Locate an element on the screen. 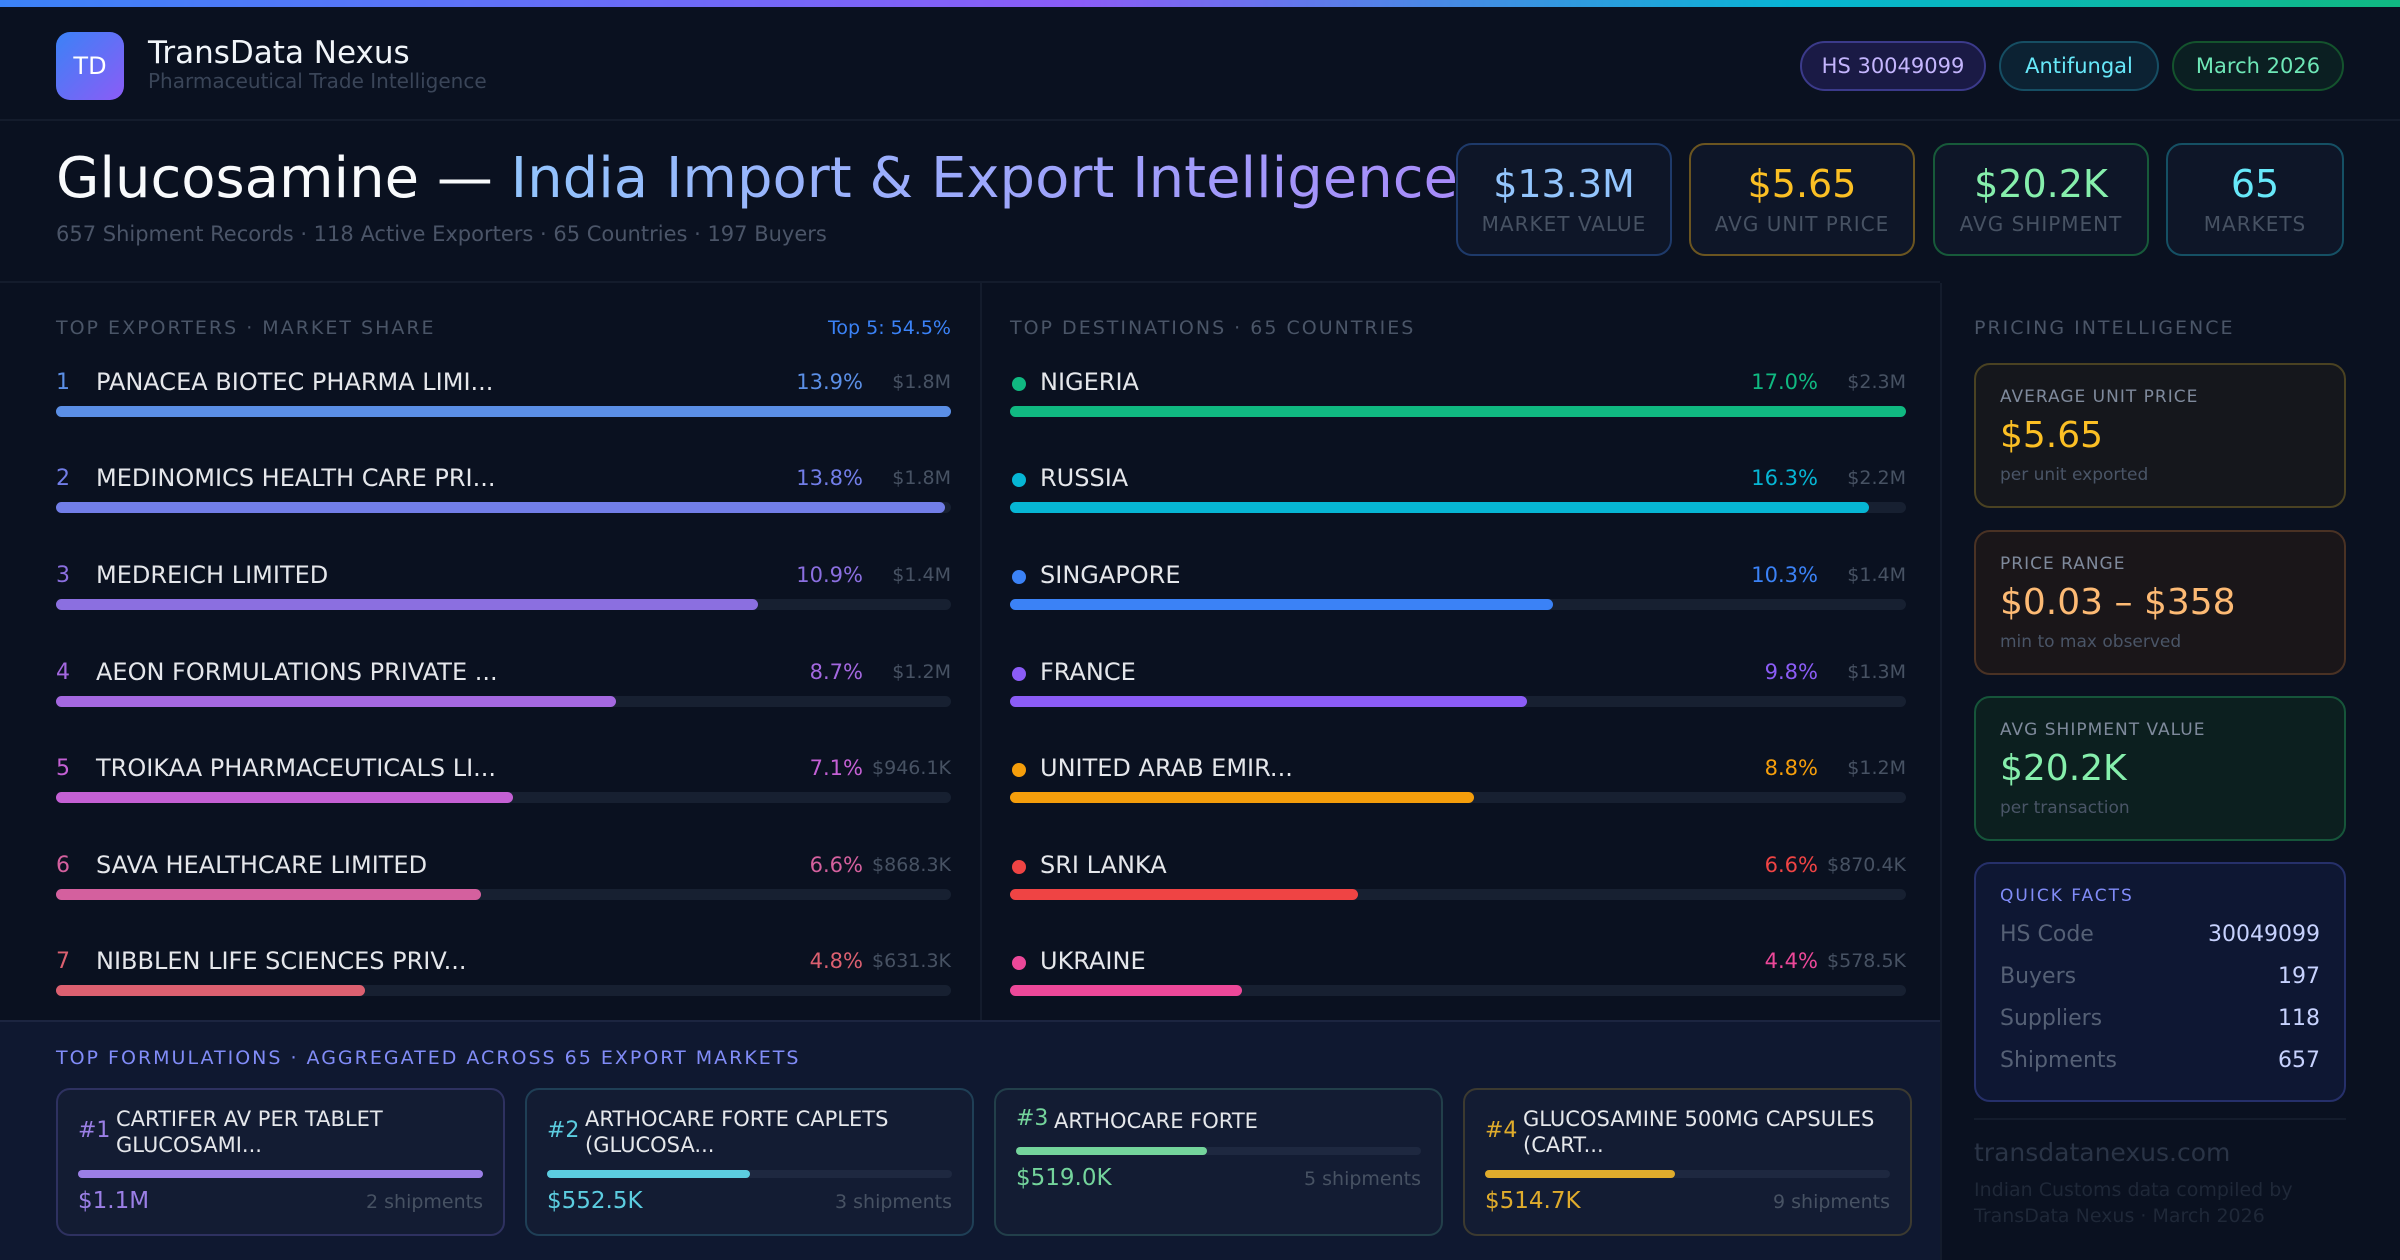  amount: $870.4K is located at coordinates (1866, 865).